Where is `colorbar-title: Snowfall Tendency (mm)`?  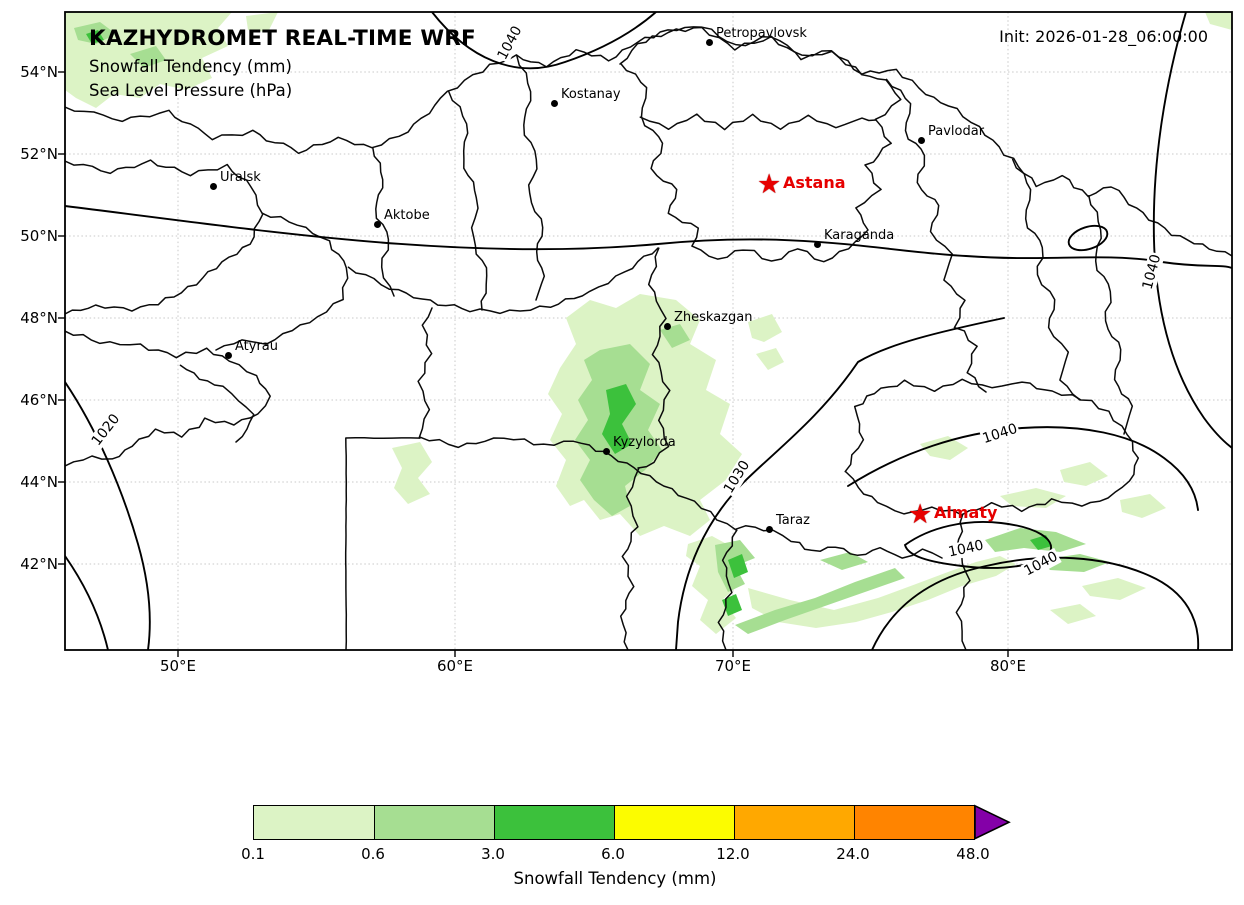
colorbar-title: Snowfall Tendency (mm) is located at coordinates (615, 878).